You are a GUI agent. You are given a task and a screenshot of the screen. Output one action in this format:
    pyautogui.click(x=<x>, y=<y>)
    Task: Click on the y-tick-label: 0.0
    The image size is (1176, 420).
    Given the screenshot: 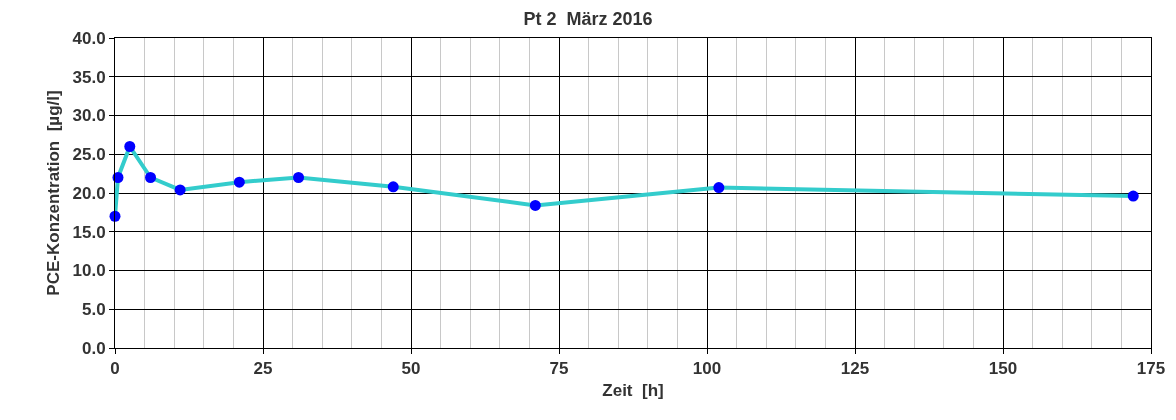 What is the action you would take?
    pyautogui.click(x=93, y=348)
    